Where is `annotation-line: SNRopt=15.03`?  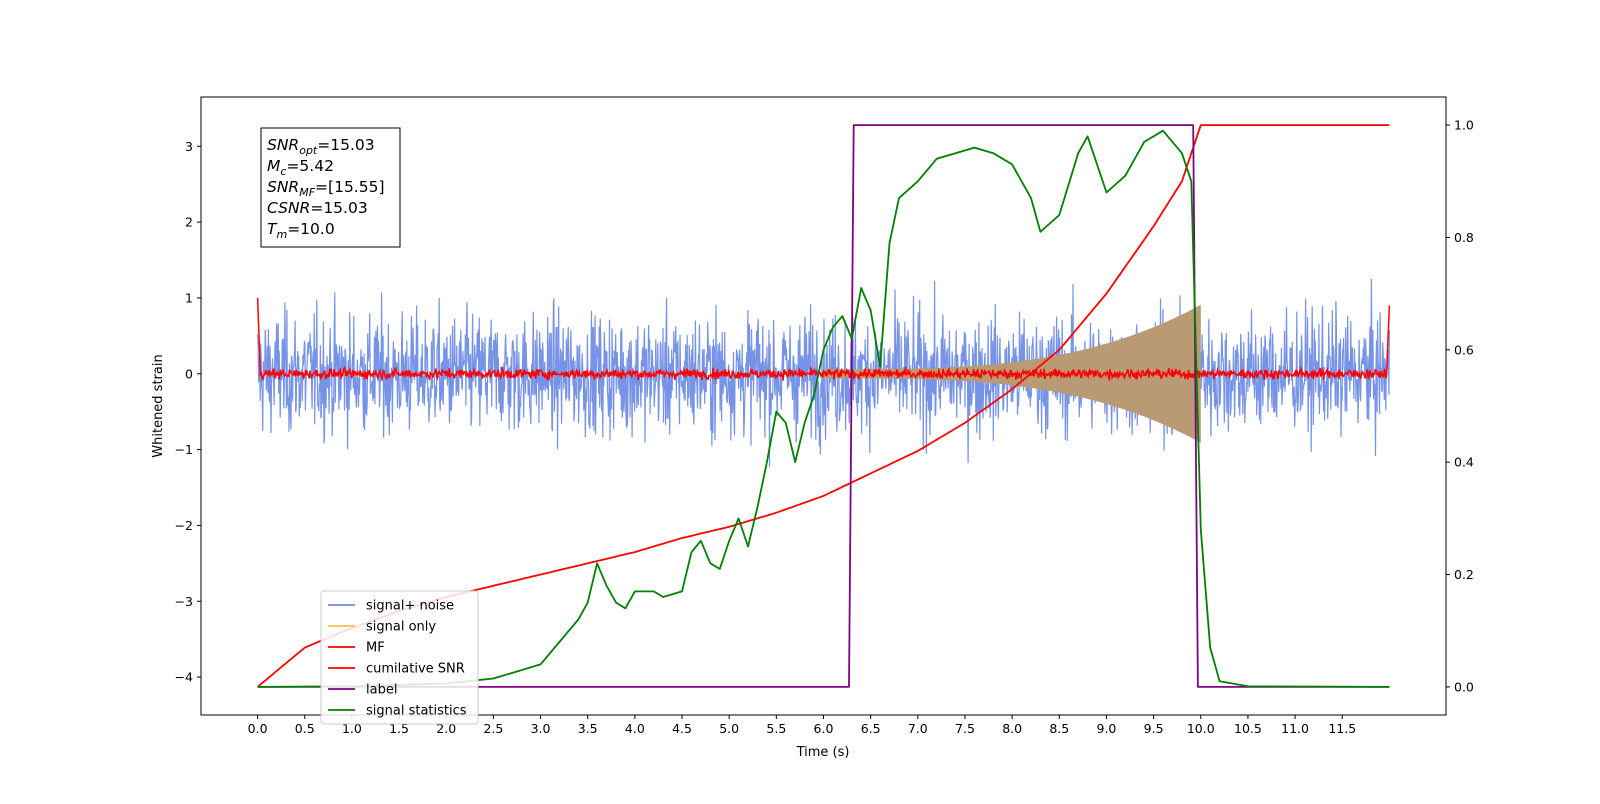 annotation-line: SNRopt=15.03 is located at coordinates (321, 146).